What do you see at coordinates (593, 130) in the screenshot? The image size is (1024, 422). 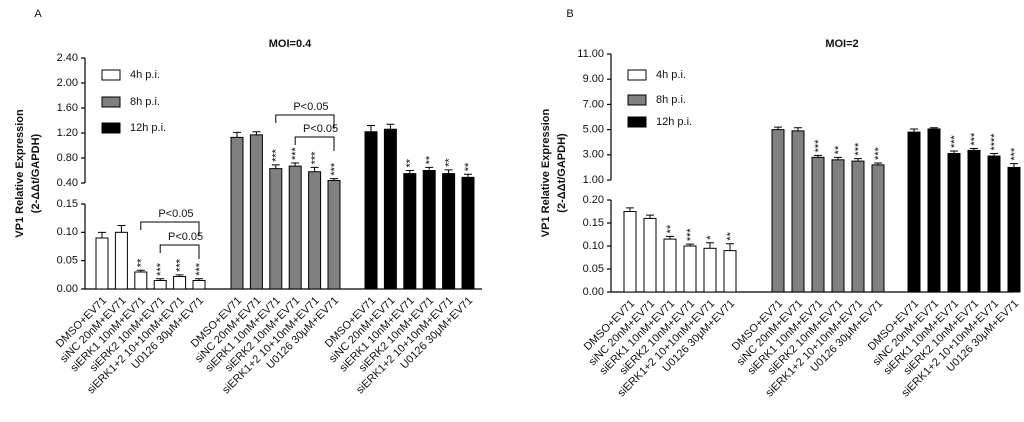 I see `y-tick-label: 5.00` at bounding box center [593, 130].